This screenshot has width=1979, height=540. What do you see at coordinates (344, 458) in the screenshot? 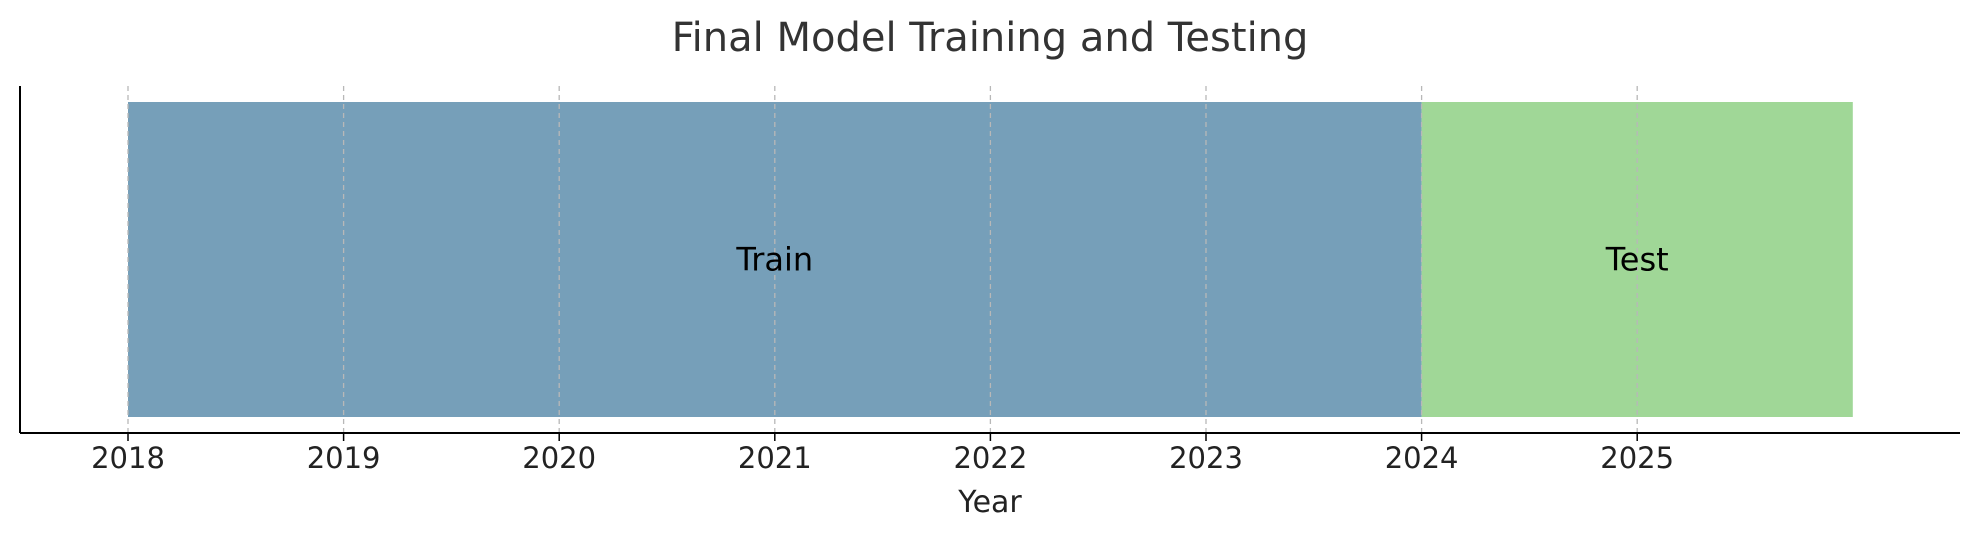
I see `x-tick-label-2019: 2019` at bounding box center [344, 458].